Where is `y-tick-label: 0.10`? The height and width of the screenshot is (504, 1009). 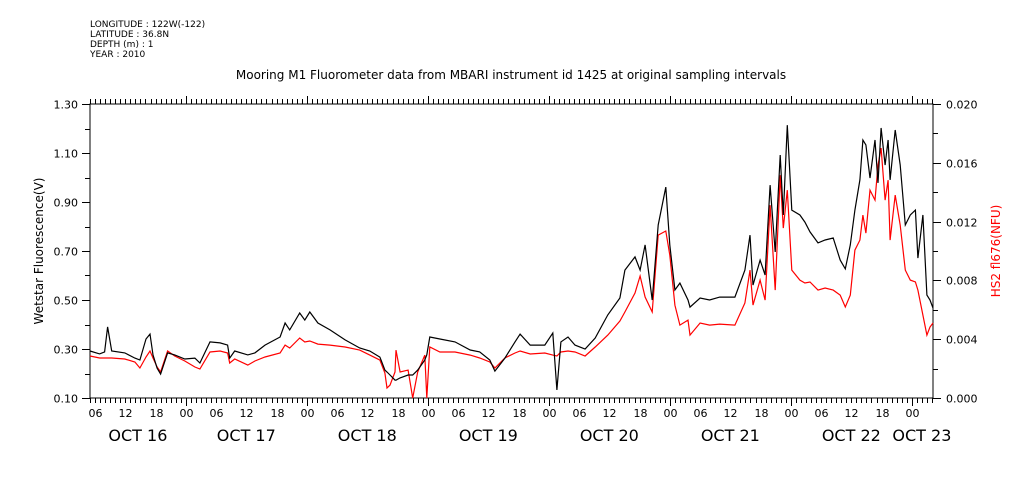 y-tick-label: 0.10 is located at coordinates (66, 399).